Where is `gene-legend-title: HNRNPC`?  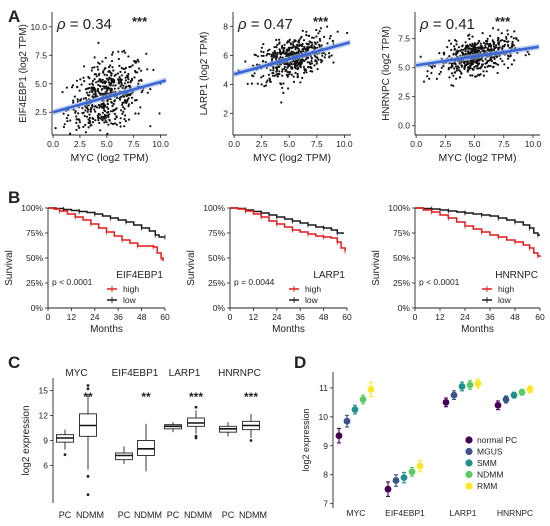 gene-legend-title: HNRNPC is located at coordinates (516, 275).